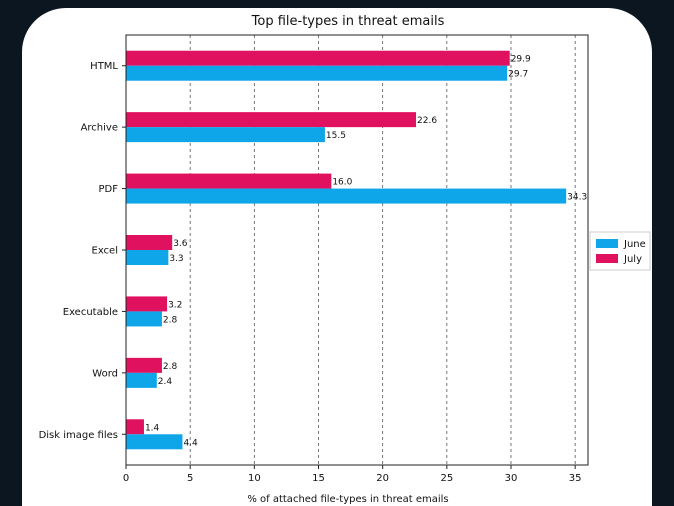  What do you see at coordinates (427, 121) in the screenshot?
I see `data-label: 22.6` at bounding box center [427, 121].